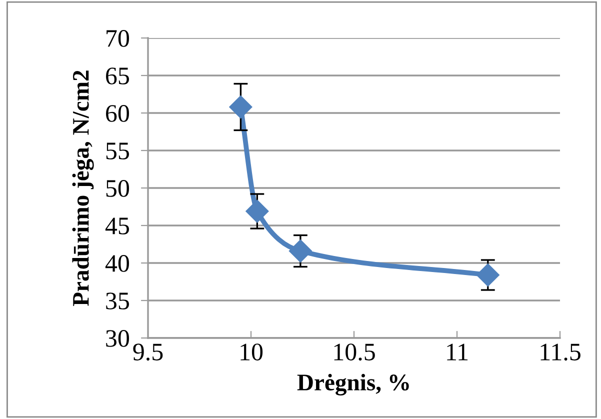 This screenshot has height=419, width=601. What do you see at coordinates (117, 226) in the screenshot?
I see `y-tick-label: 45` at bounding box center [117, 226].